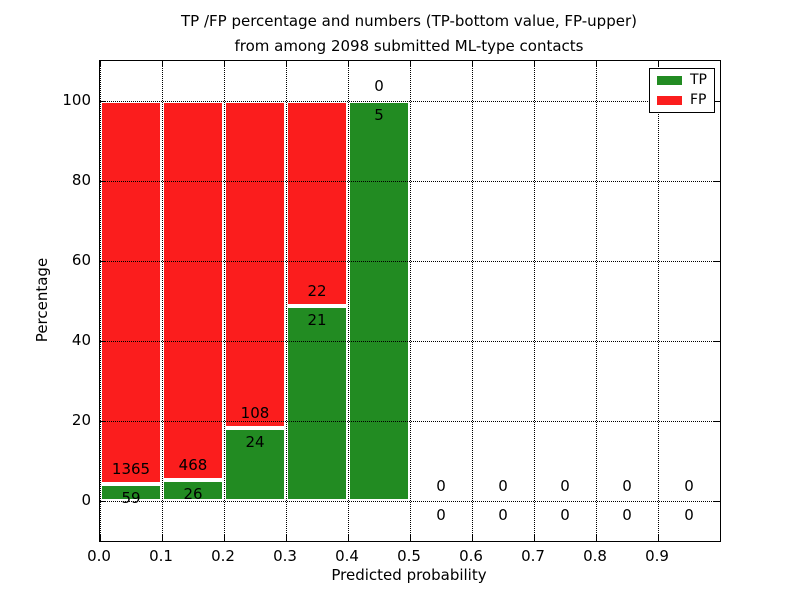 The width and height of the screenshot is (800, 600). I want to click on x-tick-label: 0.3, so click(285, 556).